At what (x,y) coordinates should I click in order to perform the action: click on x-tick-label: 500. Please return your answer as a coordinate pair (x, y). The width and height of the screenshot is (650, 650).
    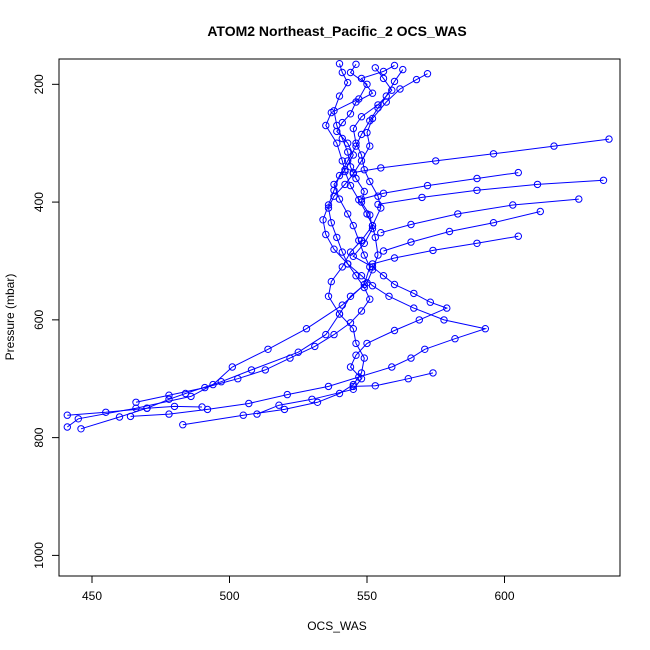
    Looking at the image, I should click on (229, 596).